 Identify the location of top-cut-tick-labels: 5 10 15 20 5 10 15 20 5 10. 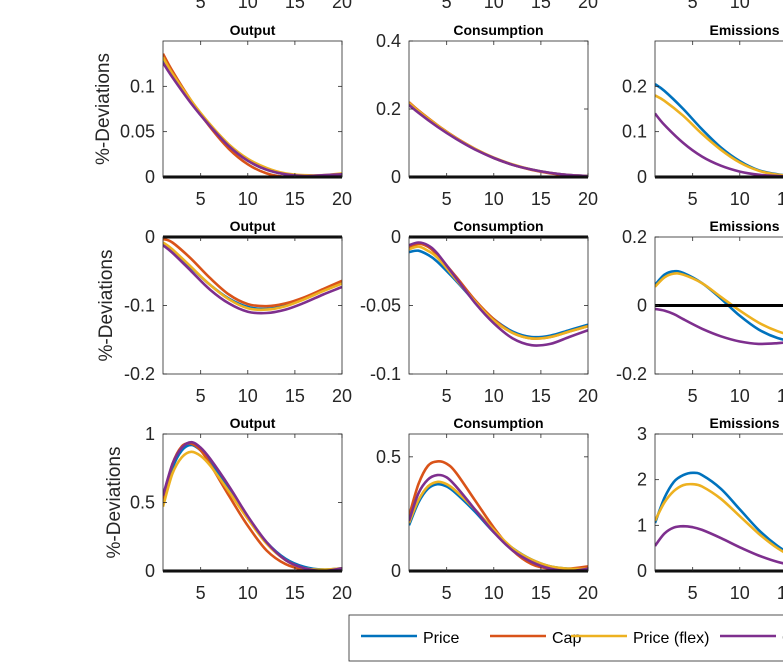
(473, 6).